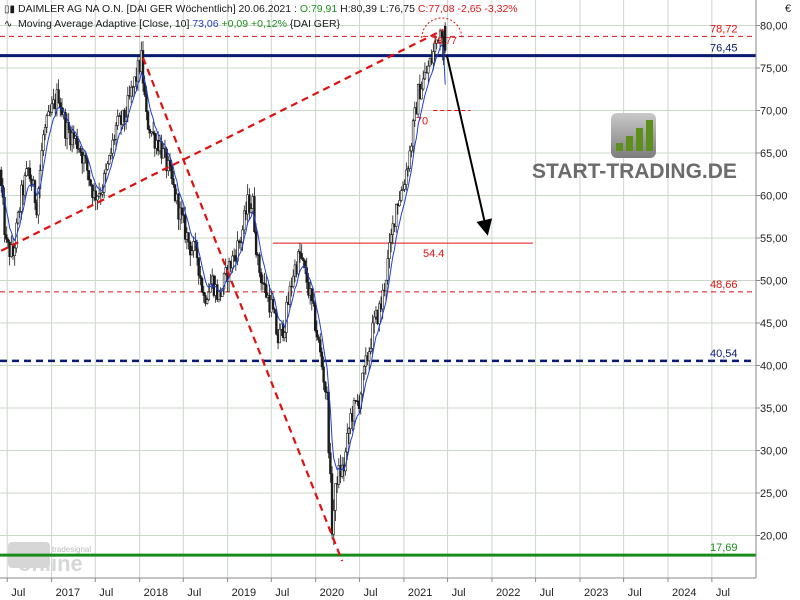 This screenshot has height=600, width=800. What do you see at coordinates (104, 24) in the screenshot?
I see `ma-label: Moving Average Adaptive [Close, 10]` at bounding box center [104, 24].